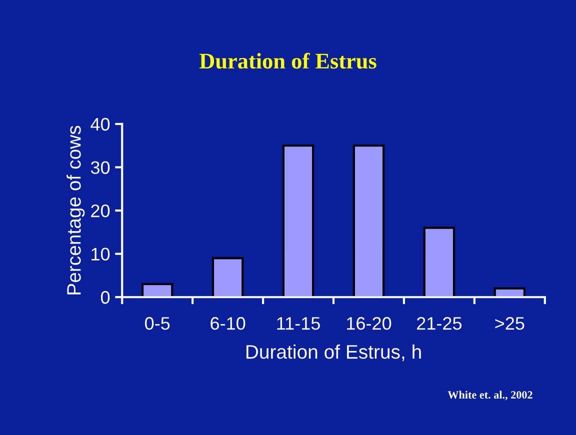 The image size is (576, 435). I want to click on x-tick-label: >25, so click(509, 323).